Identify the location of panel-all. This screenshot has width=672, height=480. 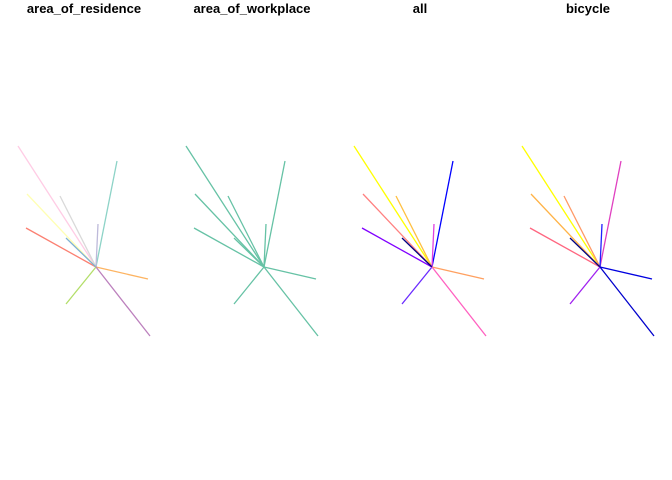
(420, 241).